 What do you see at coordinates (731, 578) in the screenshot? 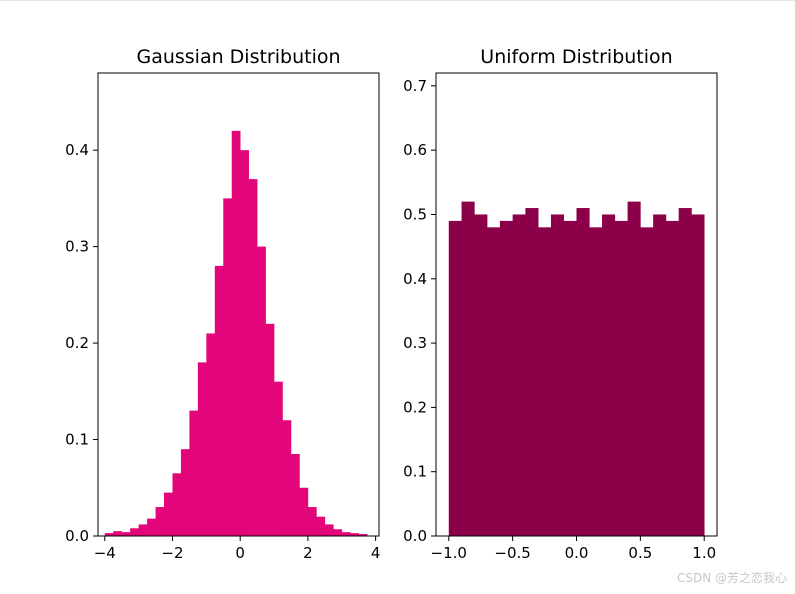
I see `watermark-text: CSDN @芳之恋我心` at bounding box center [731, 578].